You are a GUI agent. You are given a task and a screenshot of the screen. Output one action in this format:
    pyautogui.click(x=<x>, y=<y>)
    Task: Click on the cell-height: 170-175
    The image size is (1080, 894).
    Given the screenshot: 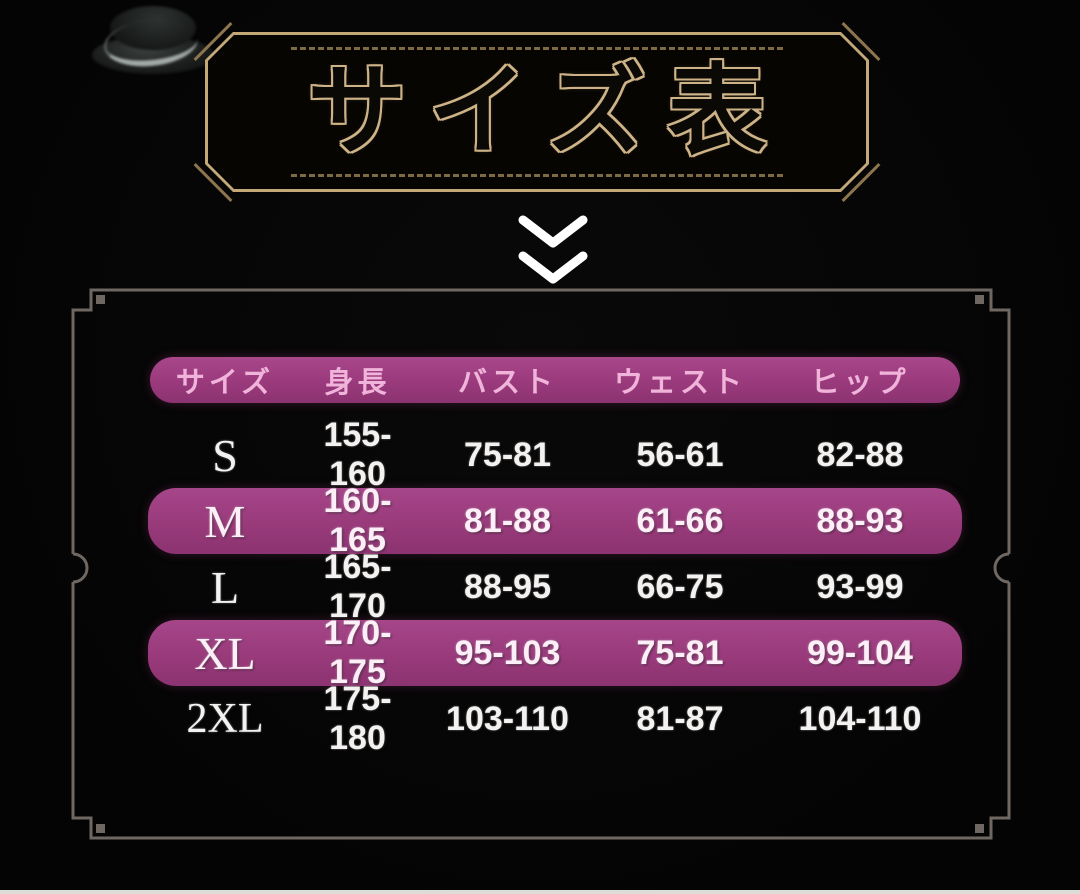 What is the action you would take?
    pyautogui.click(x=357, y=652)
    